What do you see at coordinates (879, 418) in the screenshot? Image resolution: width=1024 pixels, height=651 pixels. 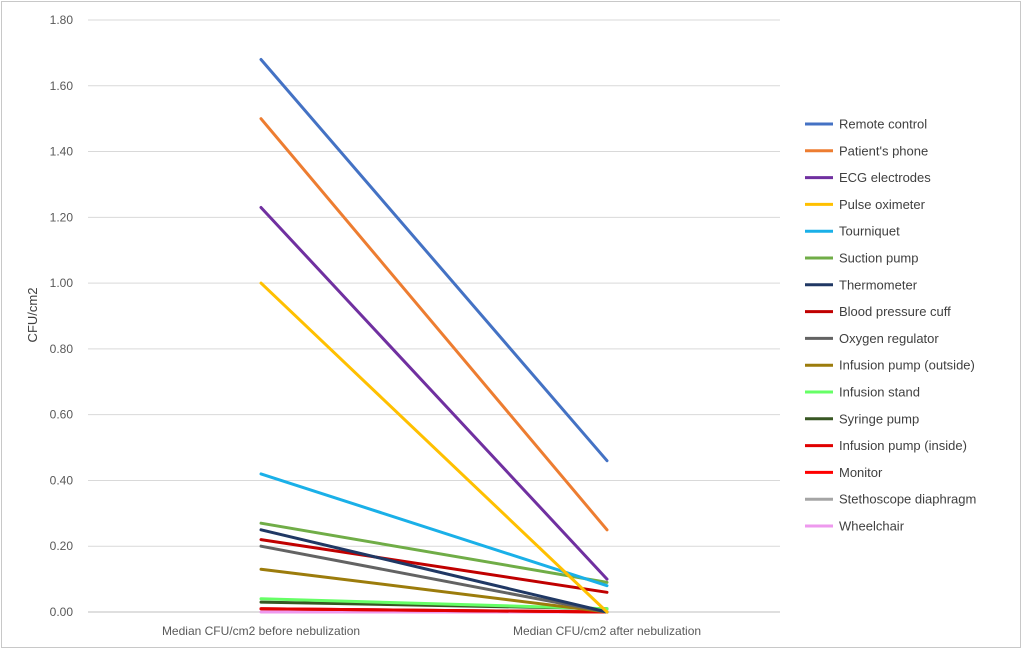 I see `legend-label: Syringe pump` at bounding box center [879, 418].